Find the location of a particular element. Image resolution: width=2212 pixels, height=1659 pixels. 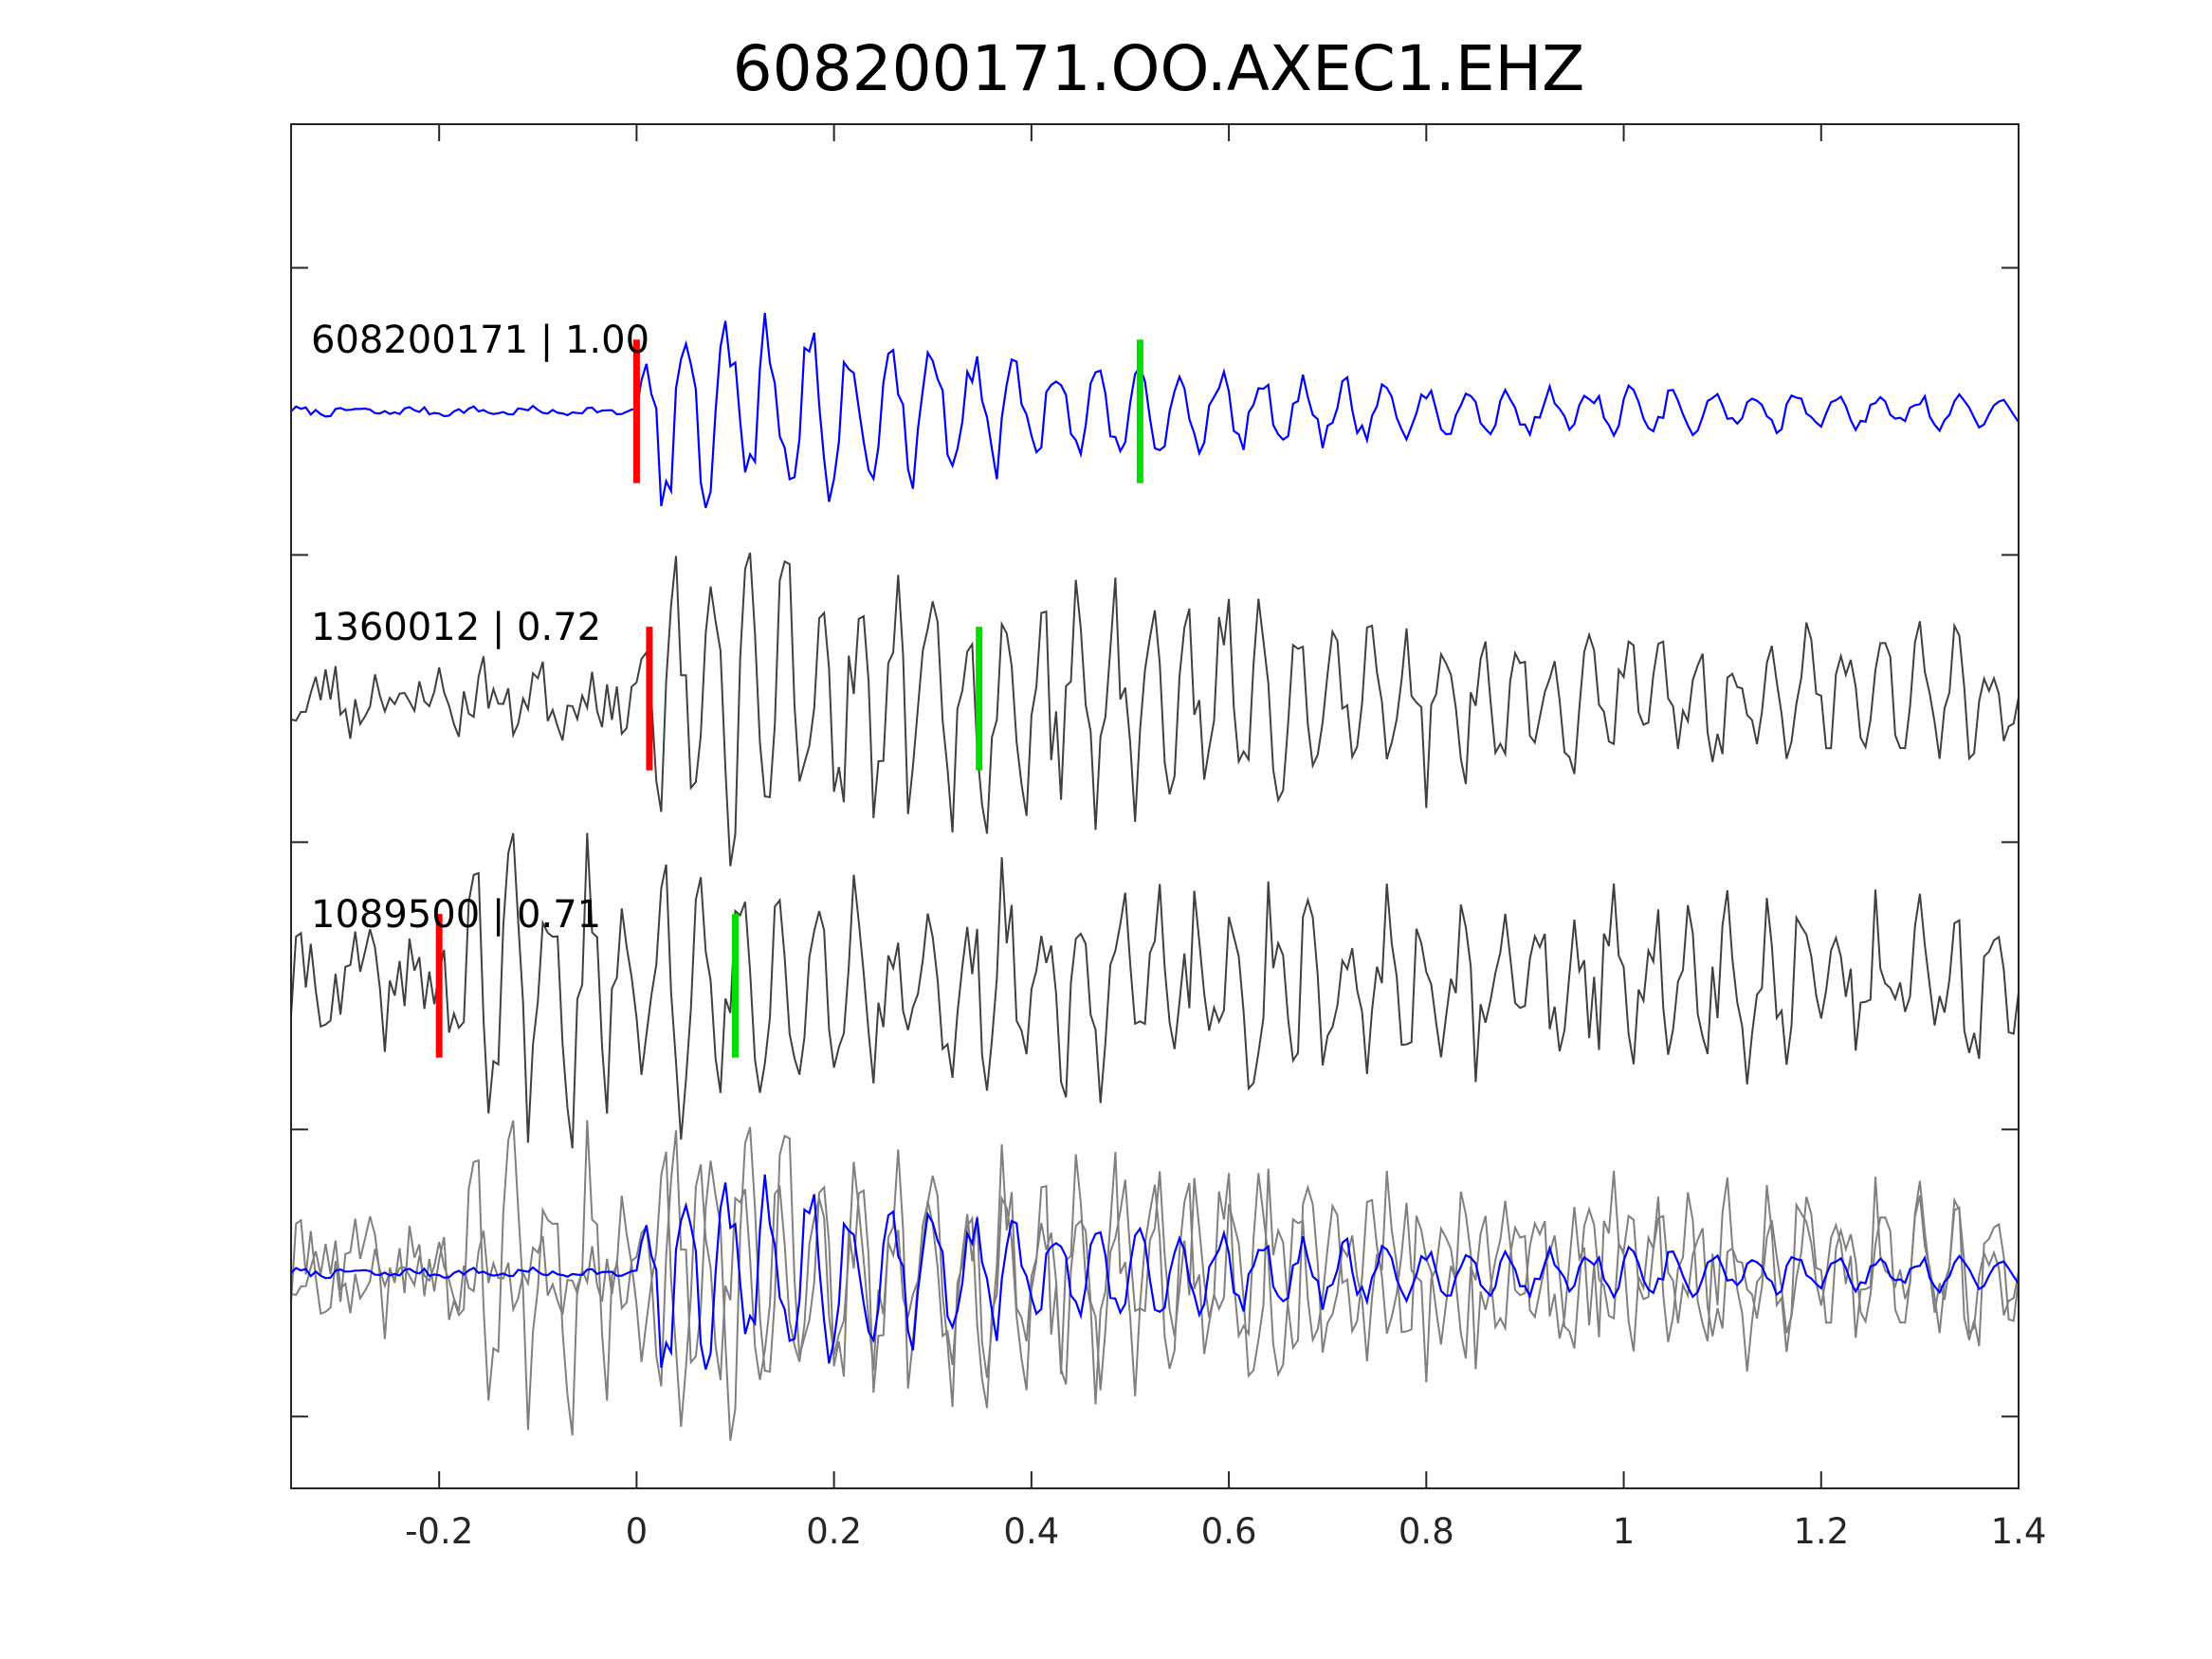

trace-label-0: 608200171 | 1.00 is located at coordinates (480, 340).